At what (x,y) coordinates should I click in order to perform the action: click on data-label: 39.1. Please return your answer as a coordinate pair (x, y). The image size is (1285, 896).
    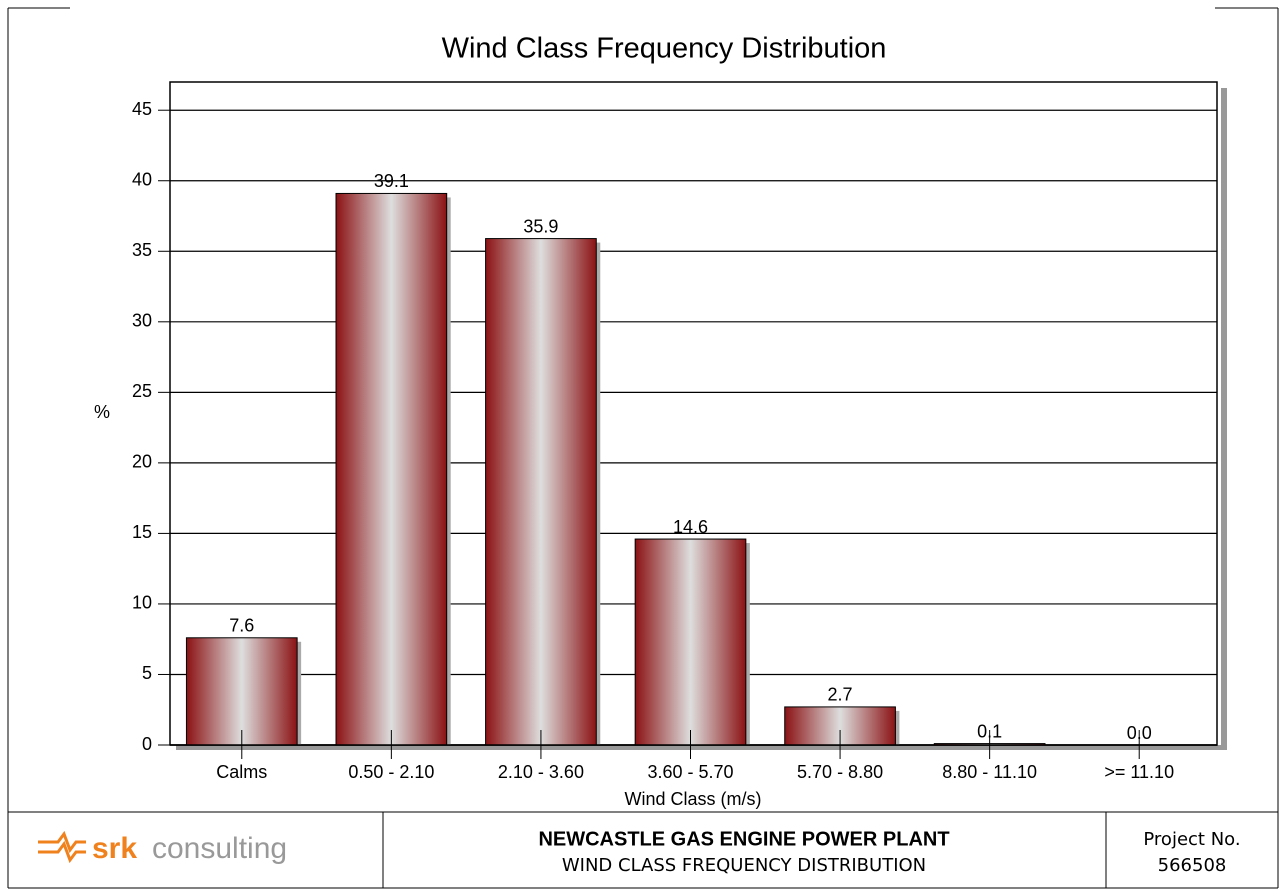
    Looking at the image, I should click on (391, 181).